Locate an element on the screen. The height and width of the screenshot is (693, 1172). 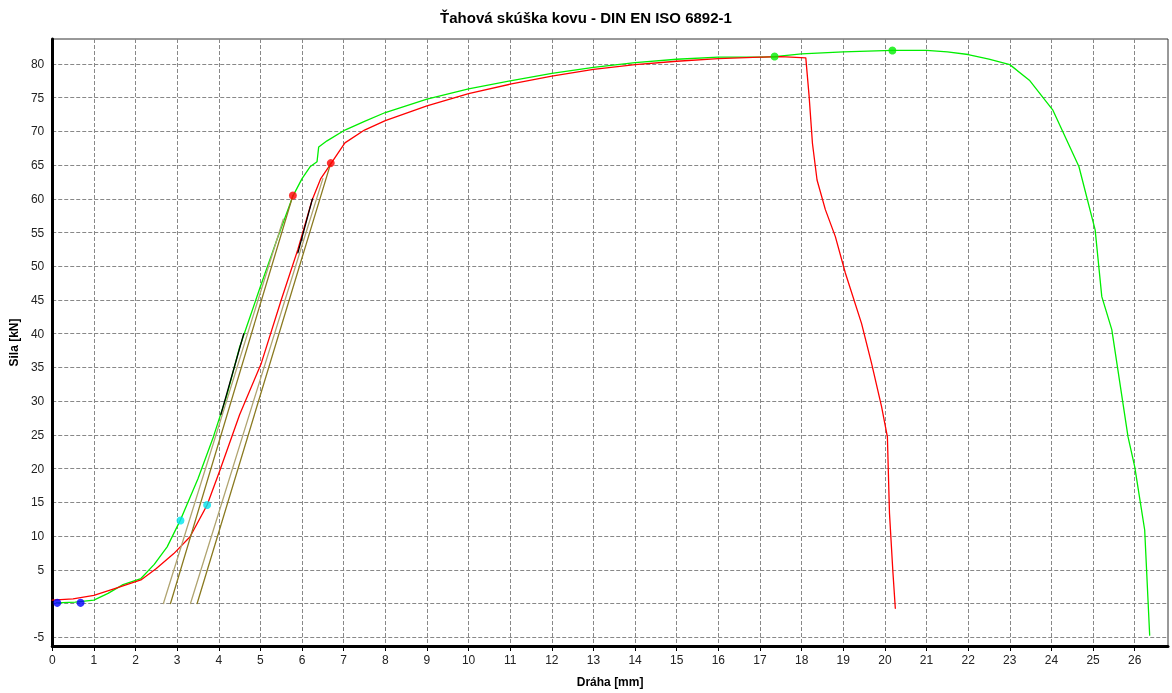
y-tick-label: 20 is located at coordinates (37, 468).